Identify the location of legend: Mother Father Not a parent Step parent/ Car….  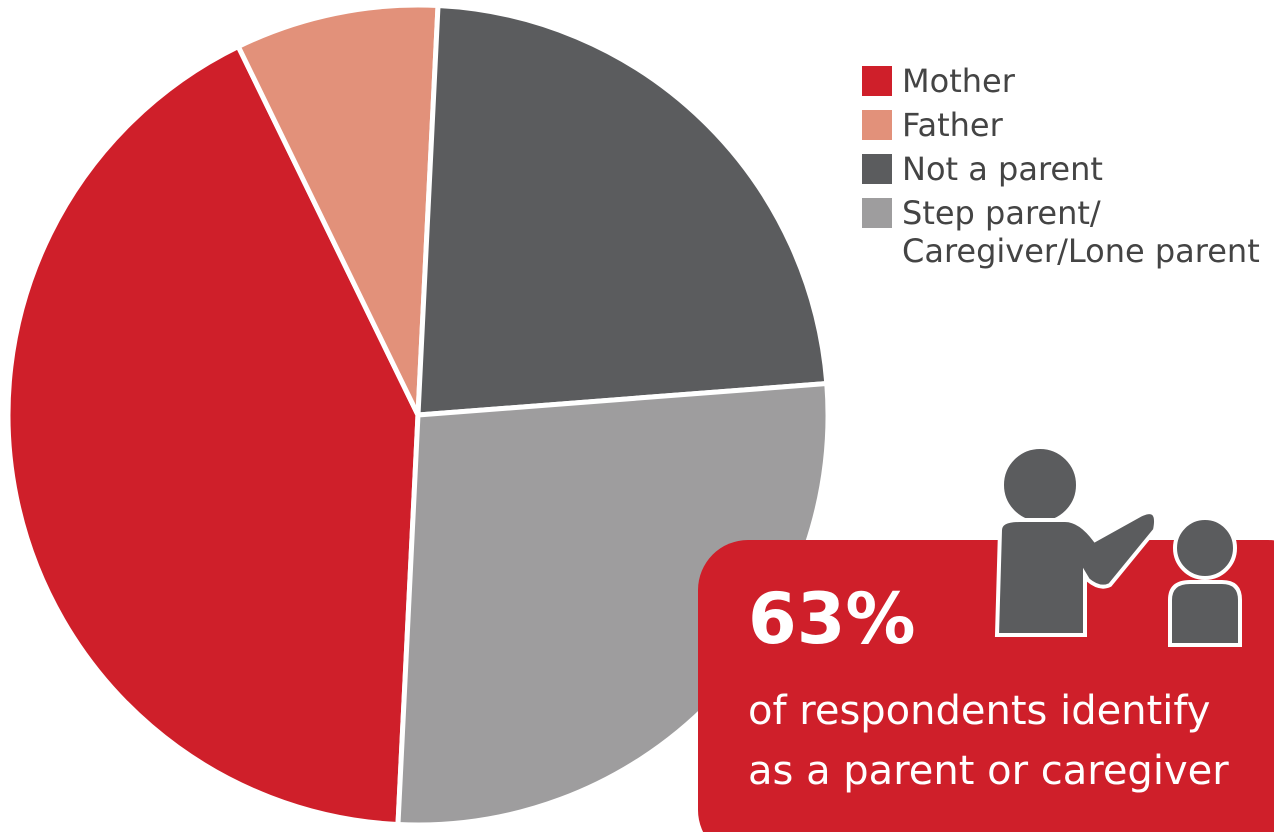
(1062, 169).